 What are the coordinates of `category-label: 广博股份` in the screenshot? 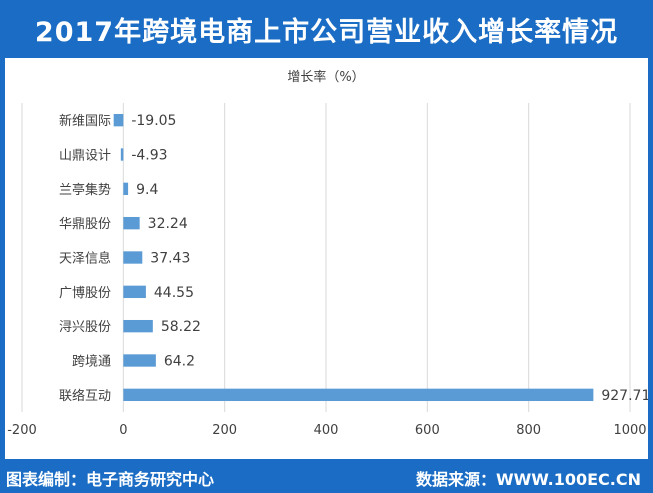 It's located at (85, 293).